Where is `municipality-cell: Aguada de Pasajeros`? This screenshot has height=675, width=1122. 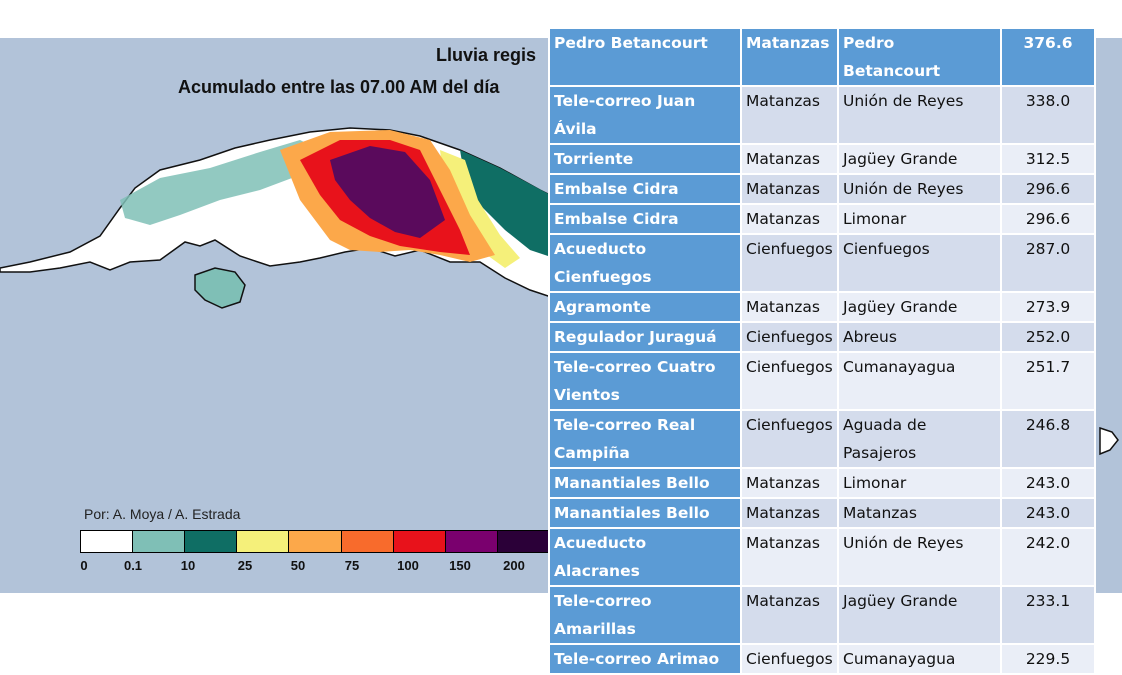 municipality-cell: Aguada de Pasajeros is located at coordinates (919, 439).